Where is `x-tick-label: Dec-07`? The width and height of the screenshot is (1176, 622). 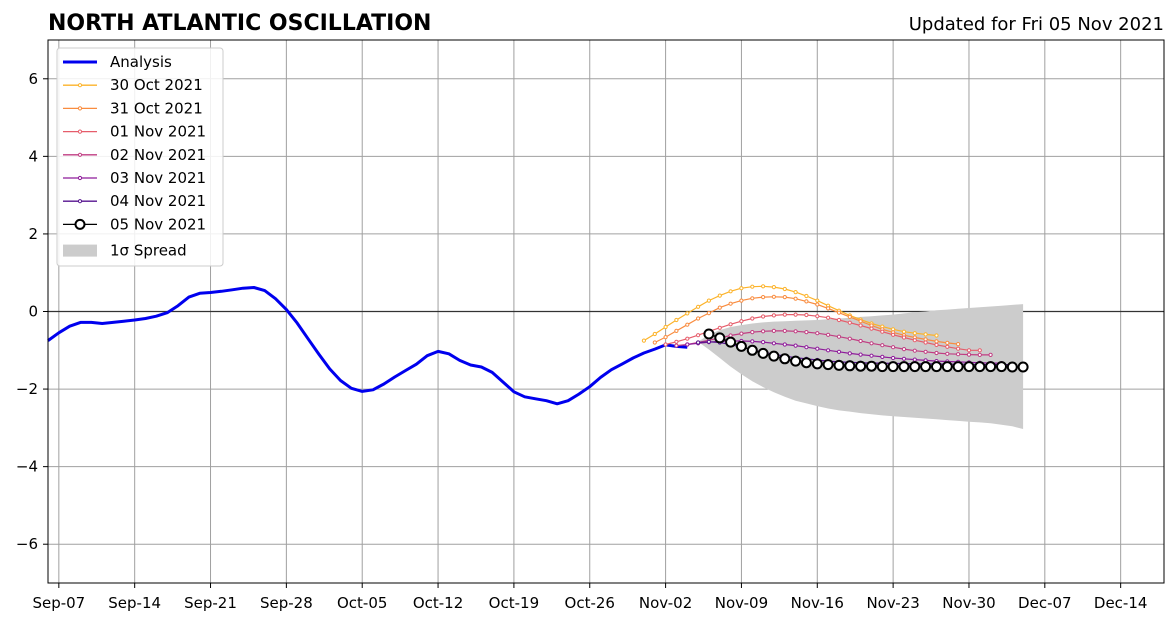 x-tick-label: Dec-07 is located at coordinates (1045, 603).